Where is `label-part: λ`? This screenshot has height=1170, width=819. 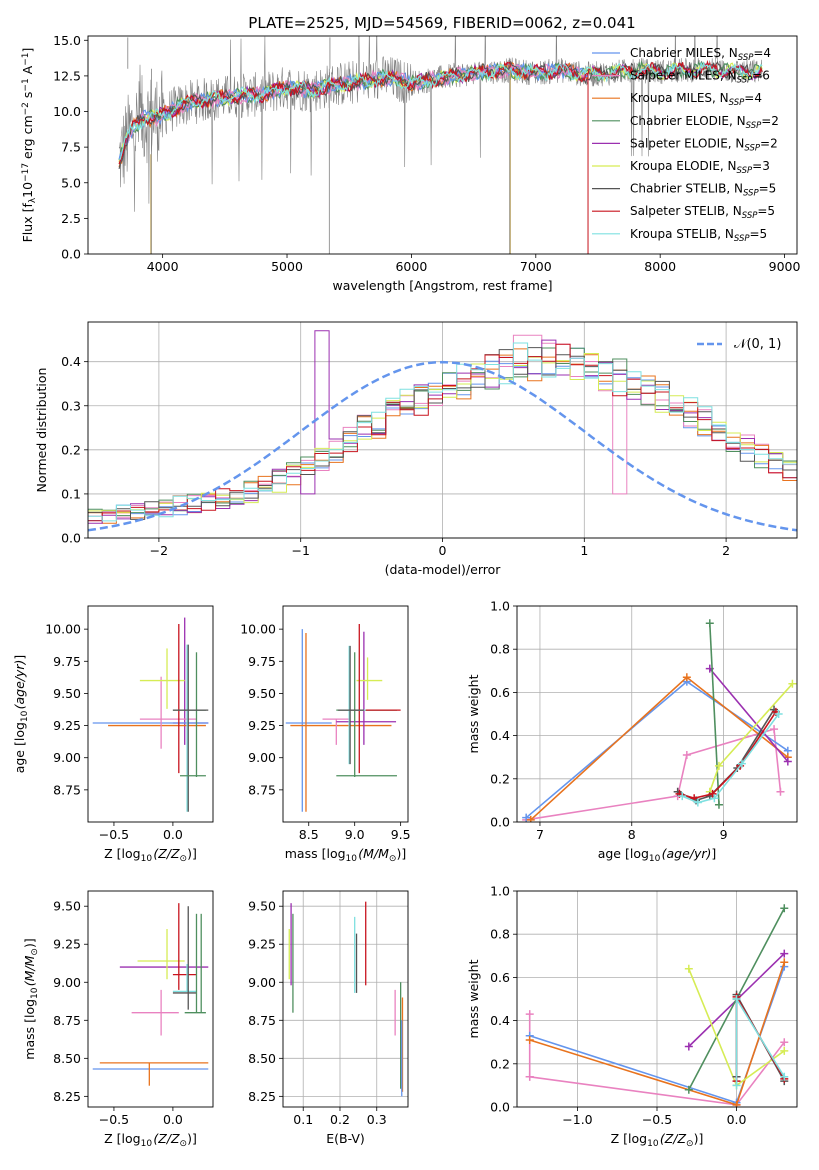
label-part: λ is located at coordinates (33, 200).